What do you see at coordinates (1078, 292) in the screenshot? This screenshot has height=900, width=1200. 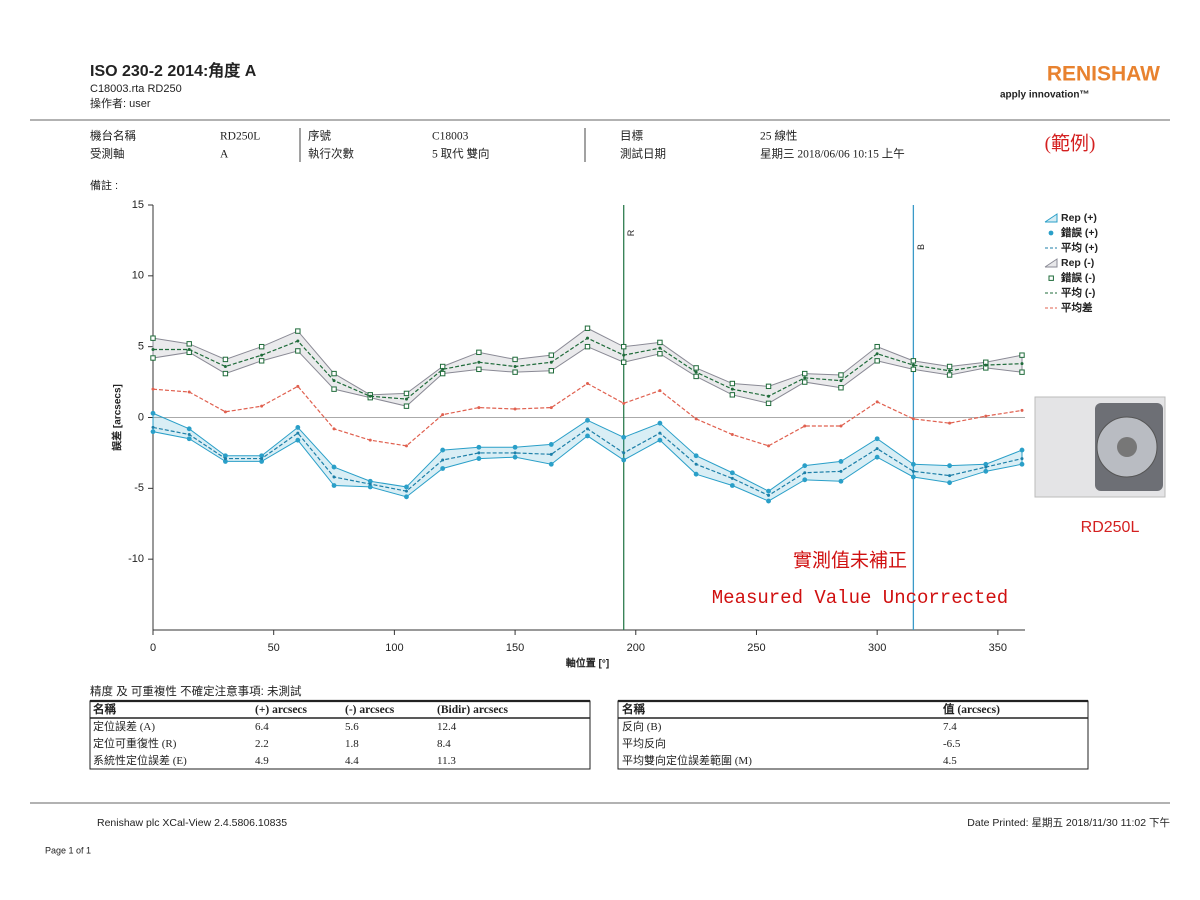 I see `legend-label: 平均 (-)` at bounding box center [1078, 292].